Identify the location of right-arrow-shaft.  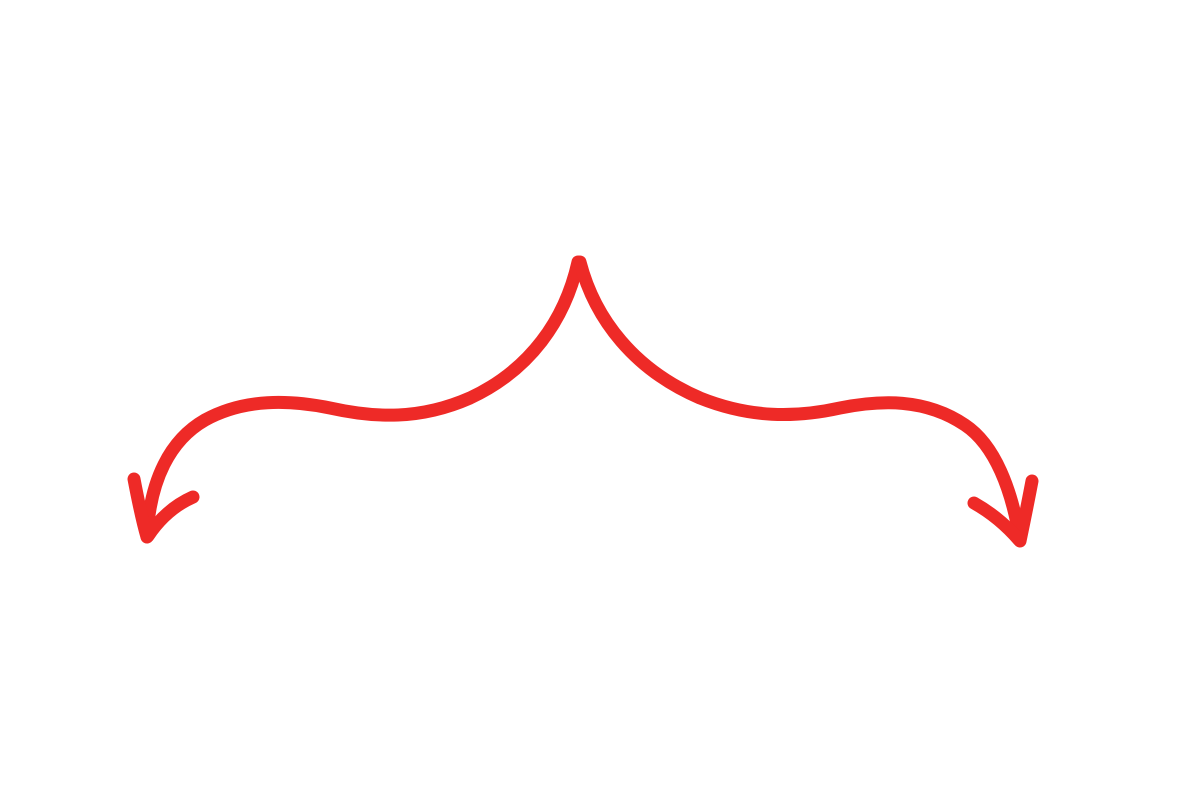
(800, 401).